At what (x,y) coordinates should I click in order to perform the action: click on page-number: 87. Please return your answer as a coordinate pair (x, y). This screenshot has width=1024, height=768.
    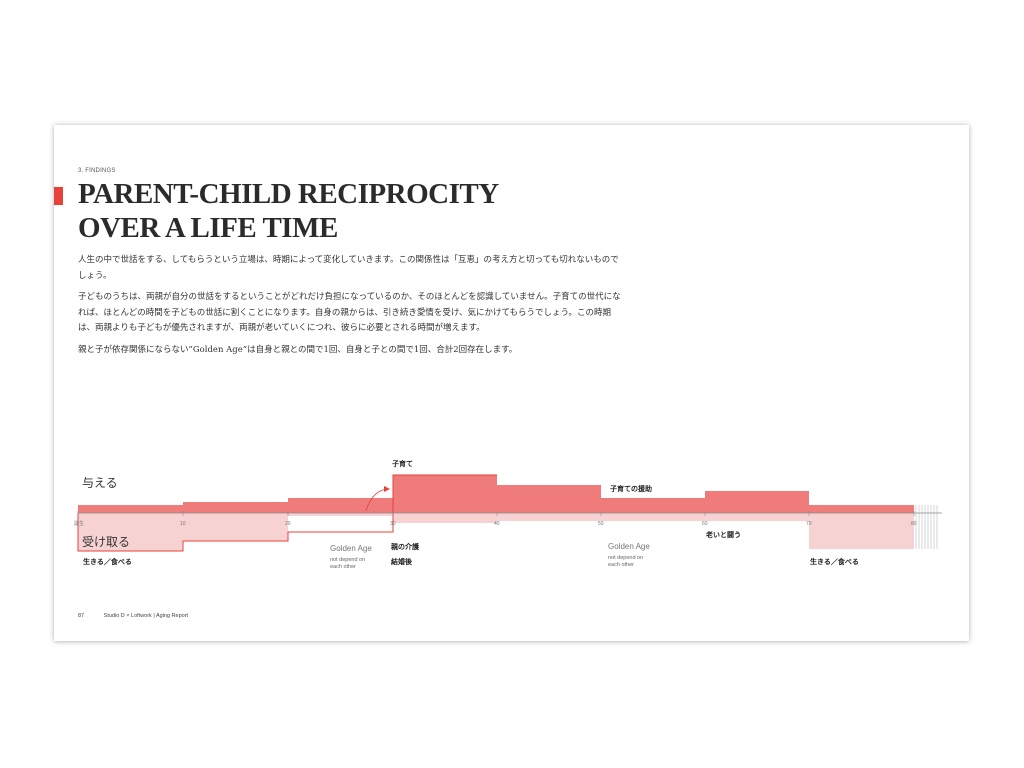
    Looking at the image, I should click on (81, 616).